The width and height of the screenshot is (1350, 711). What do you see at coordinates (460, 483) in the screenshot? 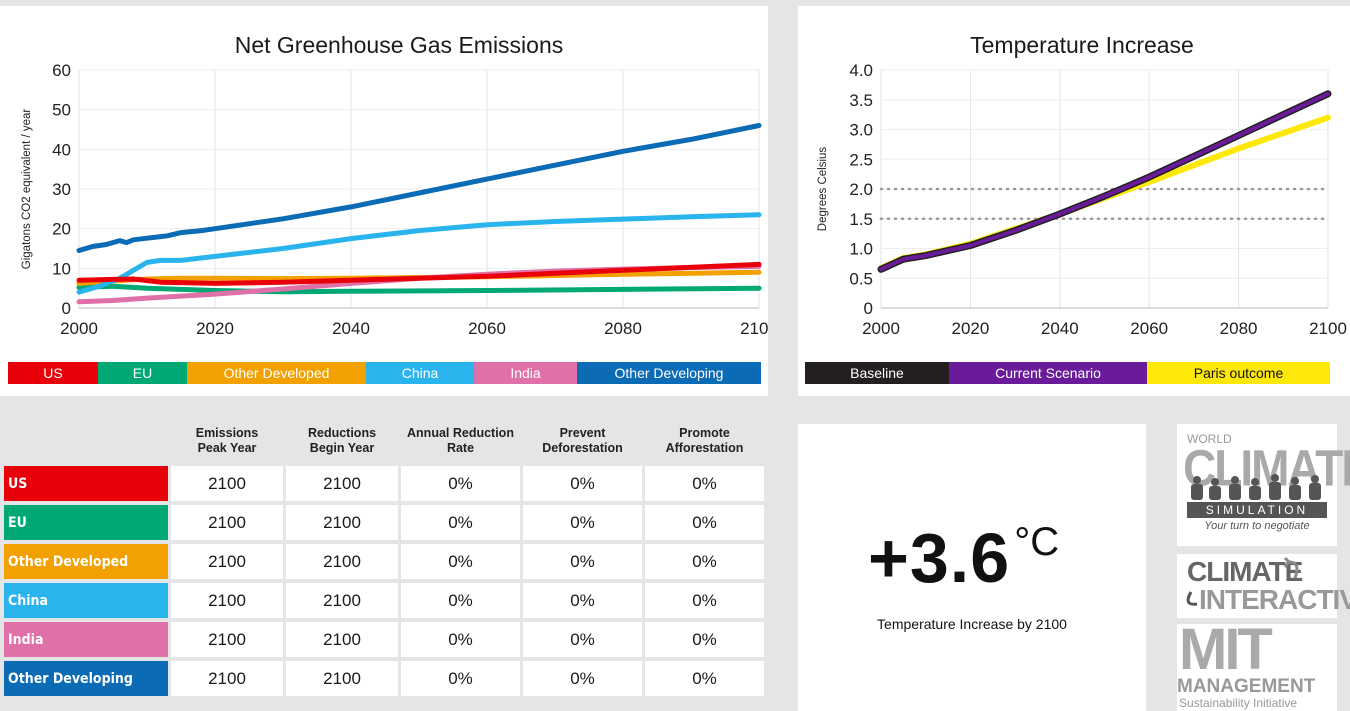
I see `table-cell-us-2: 0%` at bounding box center [460, 483].